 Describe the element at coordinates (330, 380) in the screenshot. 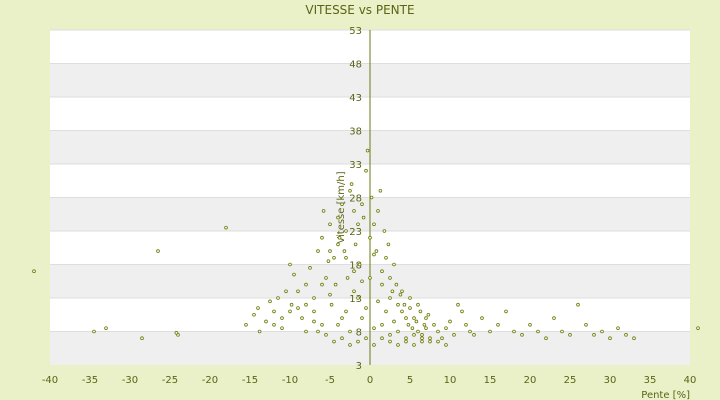

I see `x-tick-label: -5` at that location.